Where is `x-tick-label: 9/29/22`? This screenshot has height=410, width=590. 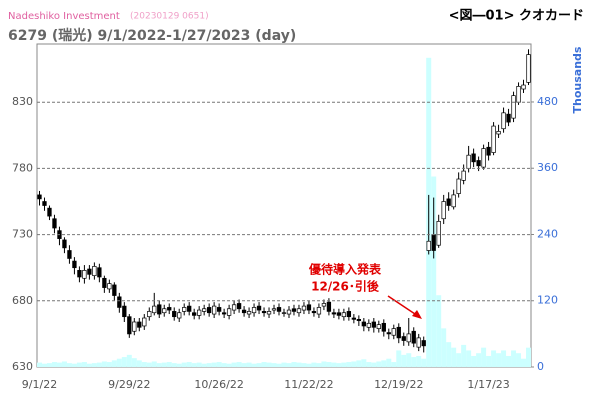 x-tick-label: 9/29/22 is located at coordinates (129, 384).